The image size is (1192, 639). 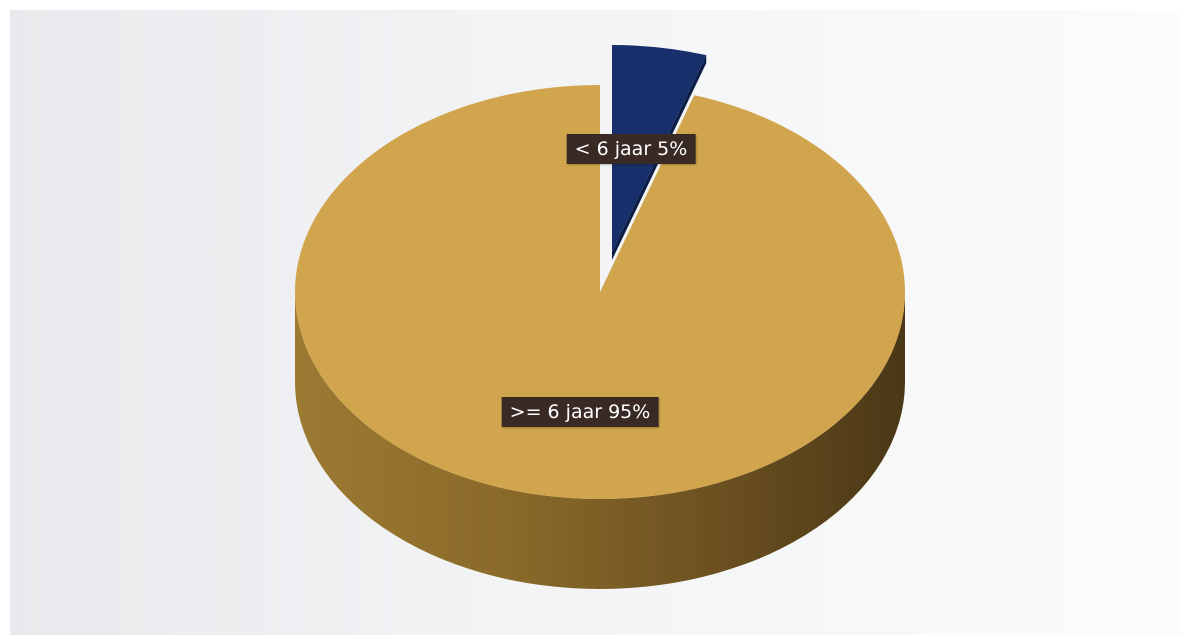 What do you see at coordinates (631, 149) in the screenshot?
I see `slice-label-under-6: < 6 jaar 5%` at bounding box center [631, 149].